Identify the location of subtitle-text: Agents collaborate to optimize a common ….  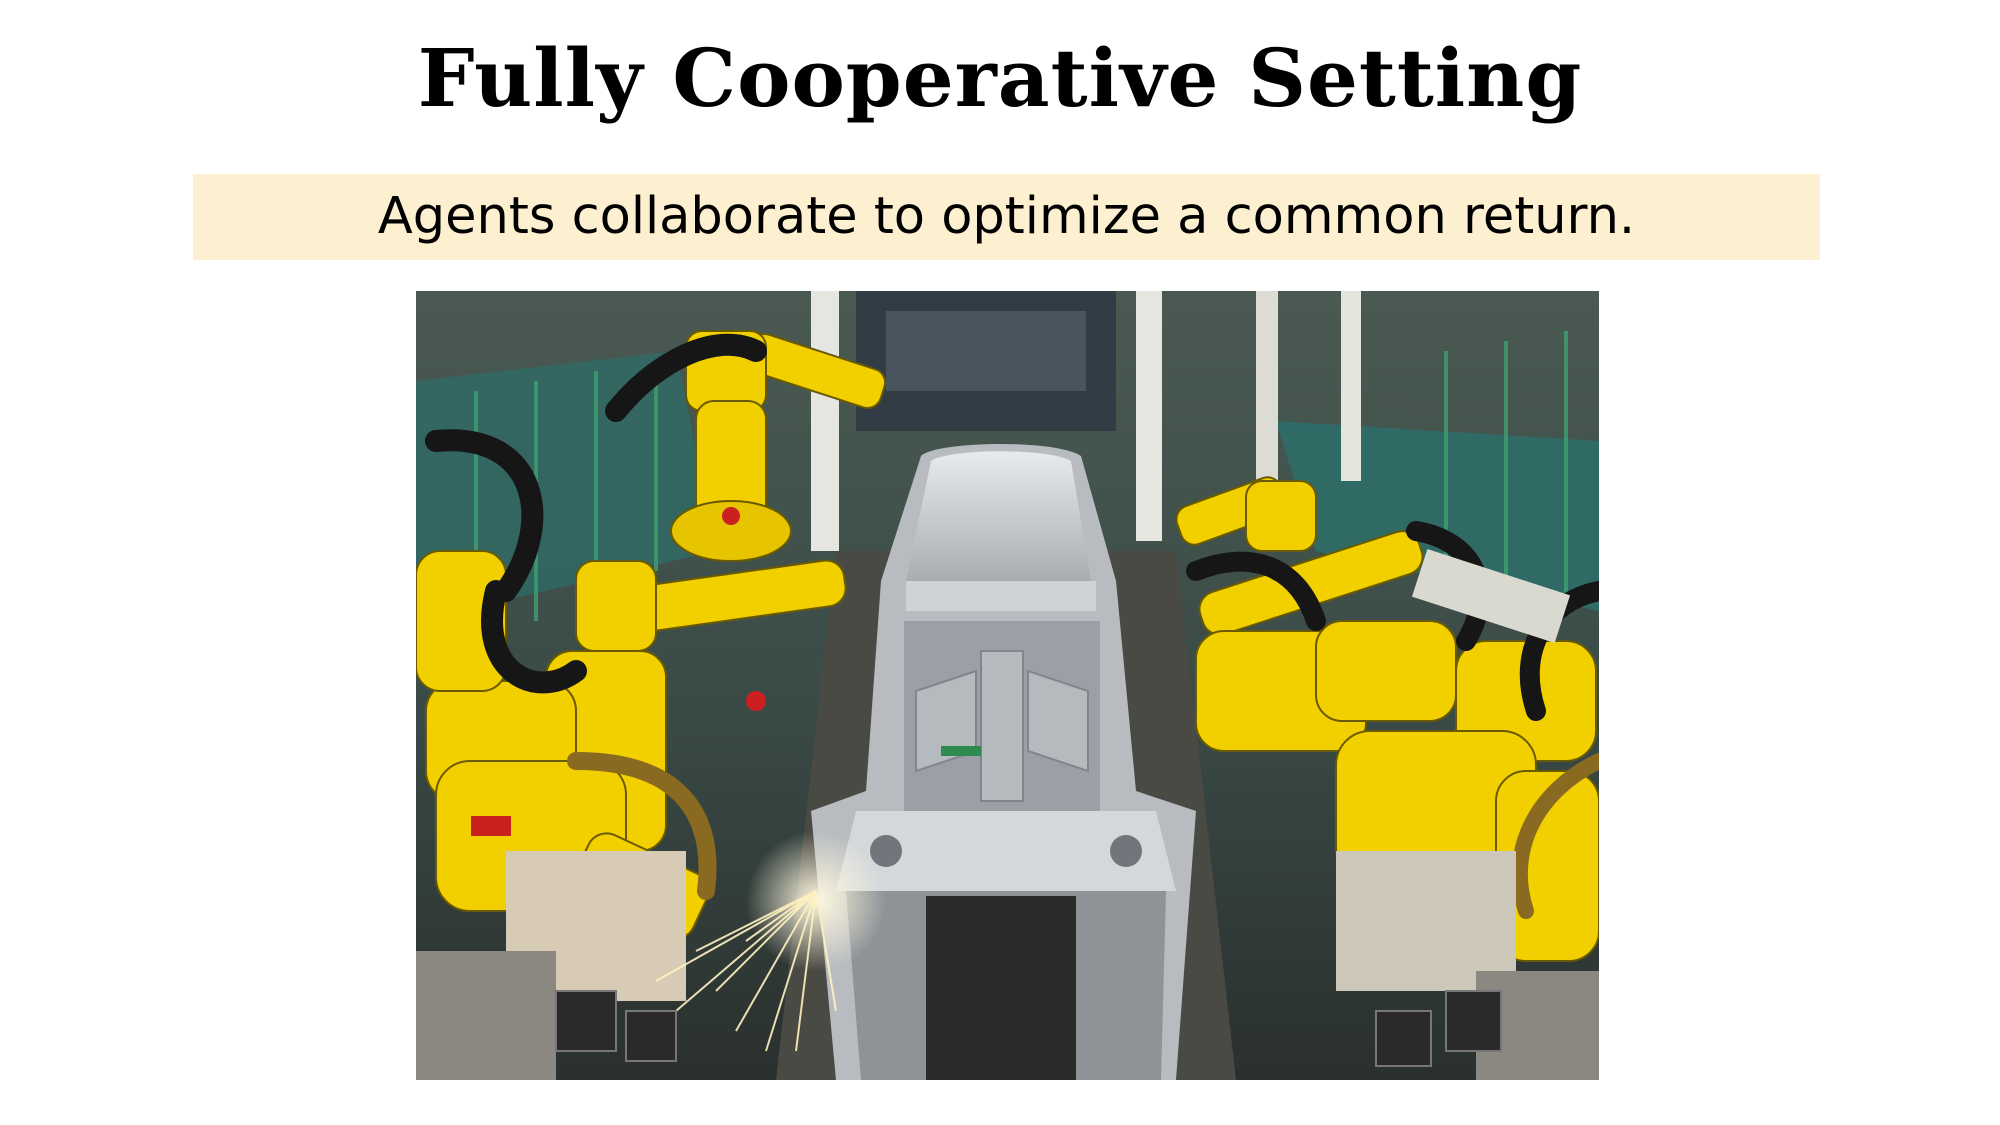
(1006, 216).